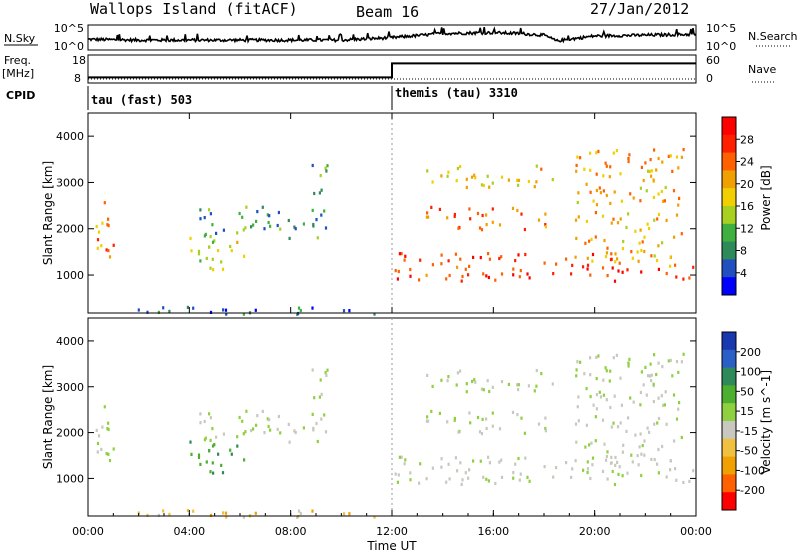 Image resolution: width=800 pixels, height=554 pixels. What do you see at coordinates (749, 451) in the screenshot?
I see `colorbar-tick-label: -50` at bounding box center [749, 451].